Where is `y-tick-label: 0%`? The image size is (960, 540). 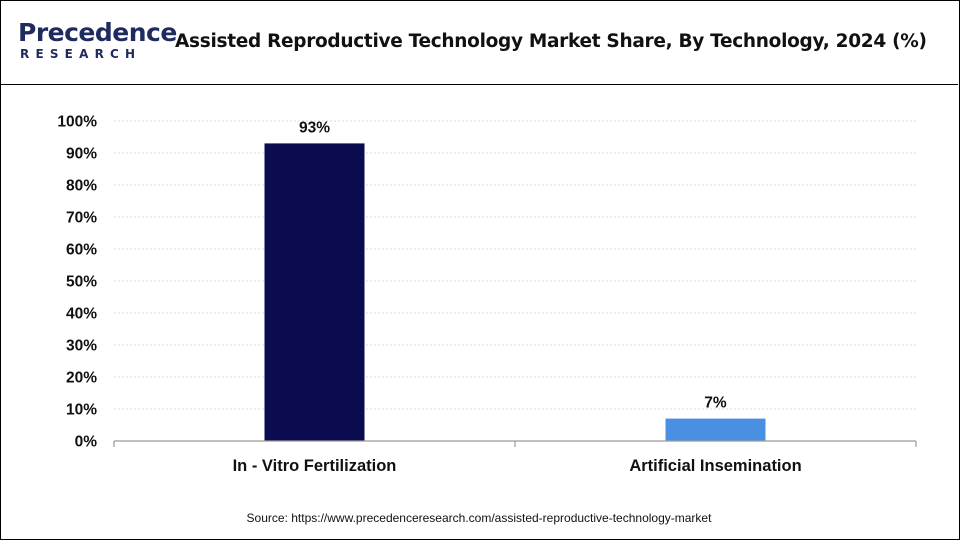 y-tick-label: 0% is located at coordinates (86, 442).